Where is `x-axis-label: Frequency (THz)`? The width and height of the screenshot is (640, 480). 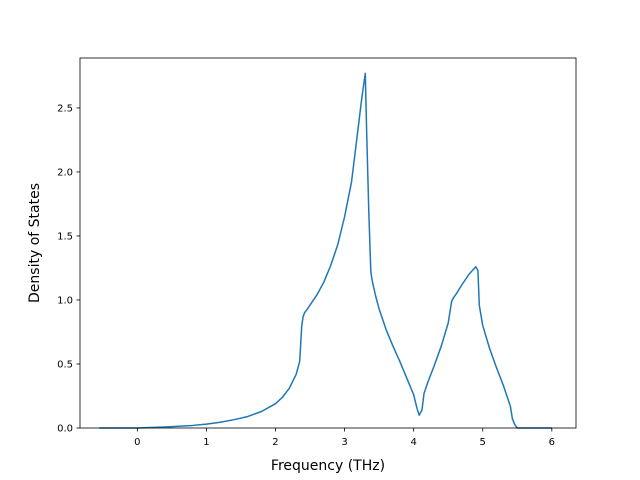
x-axis-label: Frequency (THz) is located at coordinates (328, 466).